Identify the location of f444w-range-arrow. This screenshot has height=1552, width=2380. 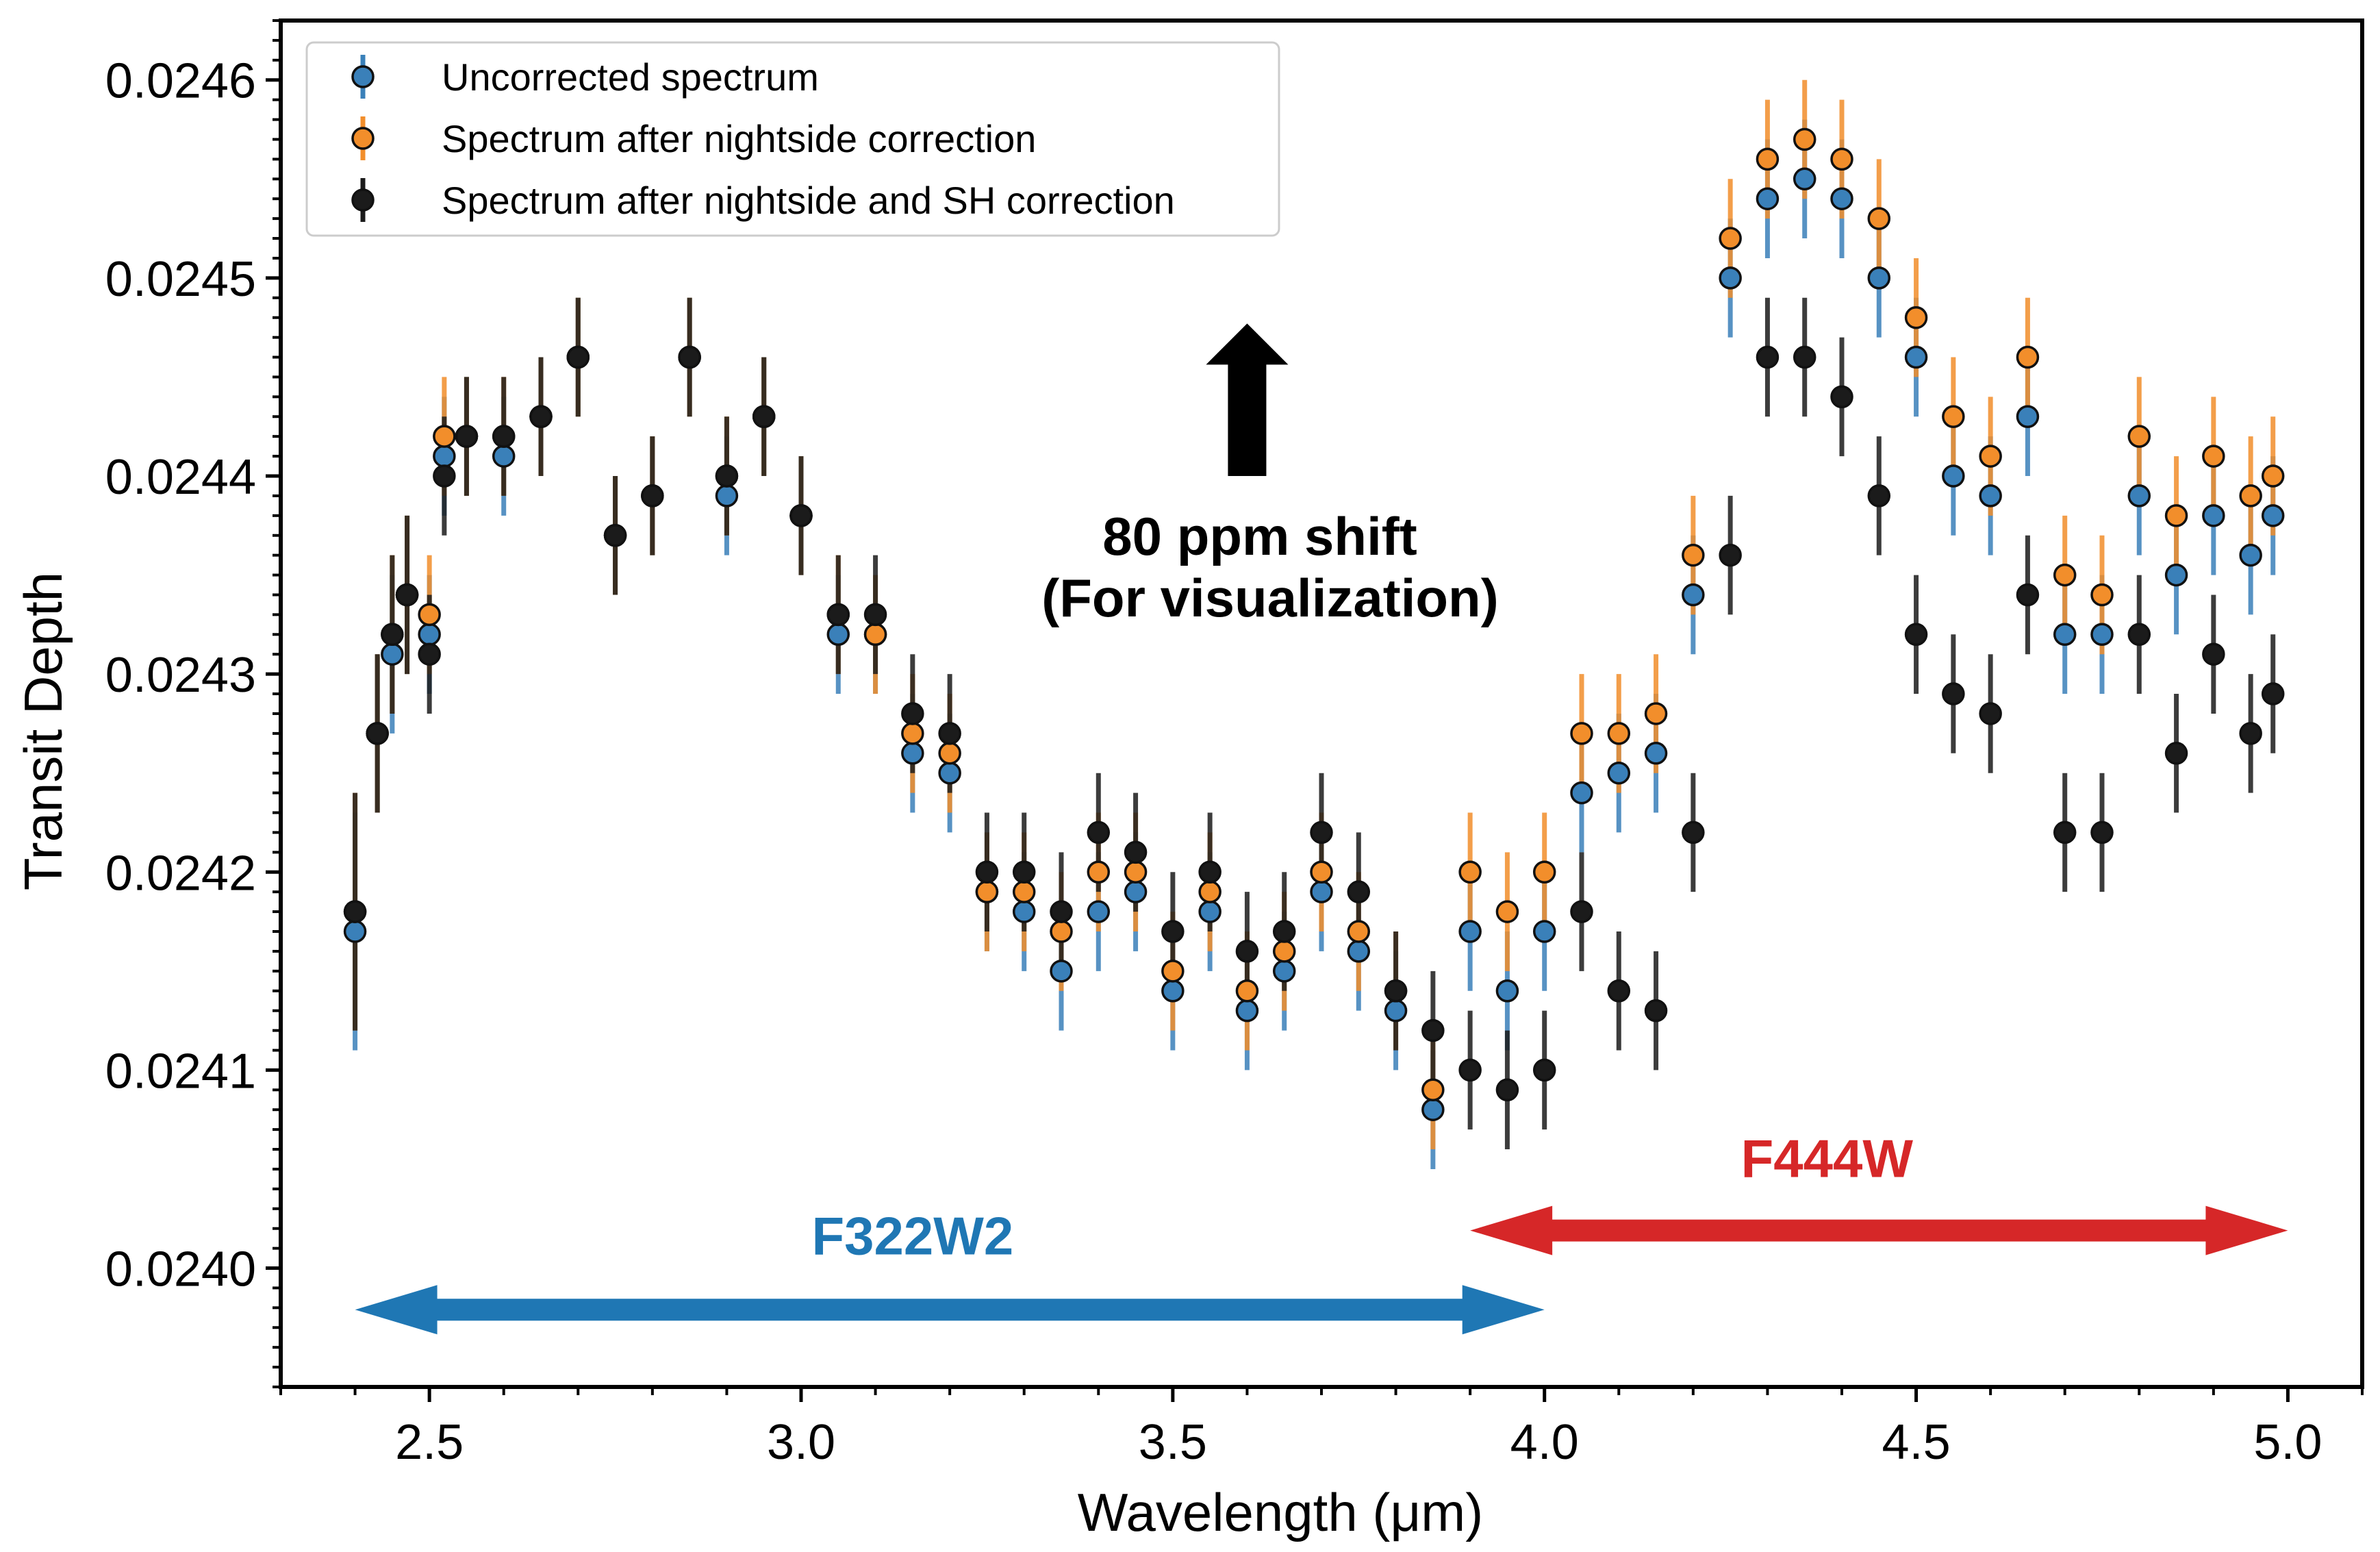
(1879, 1230).